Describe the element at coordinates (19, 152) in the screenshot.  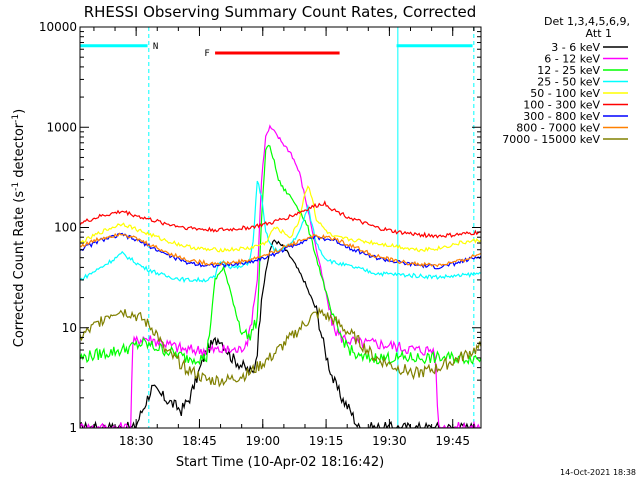
I see `y-axis-label-part: detector` at that location.